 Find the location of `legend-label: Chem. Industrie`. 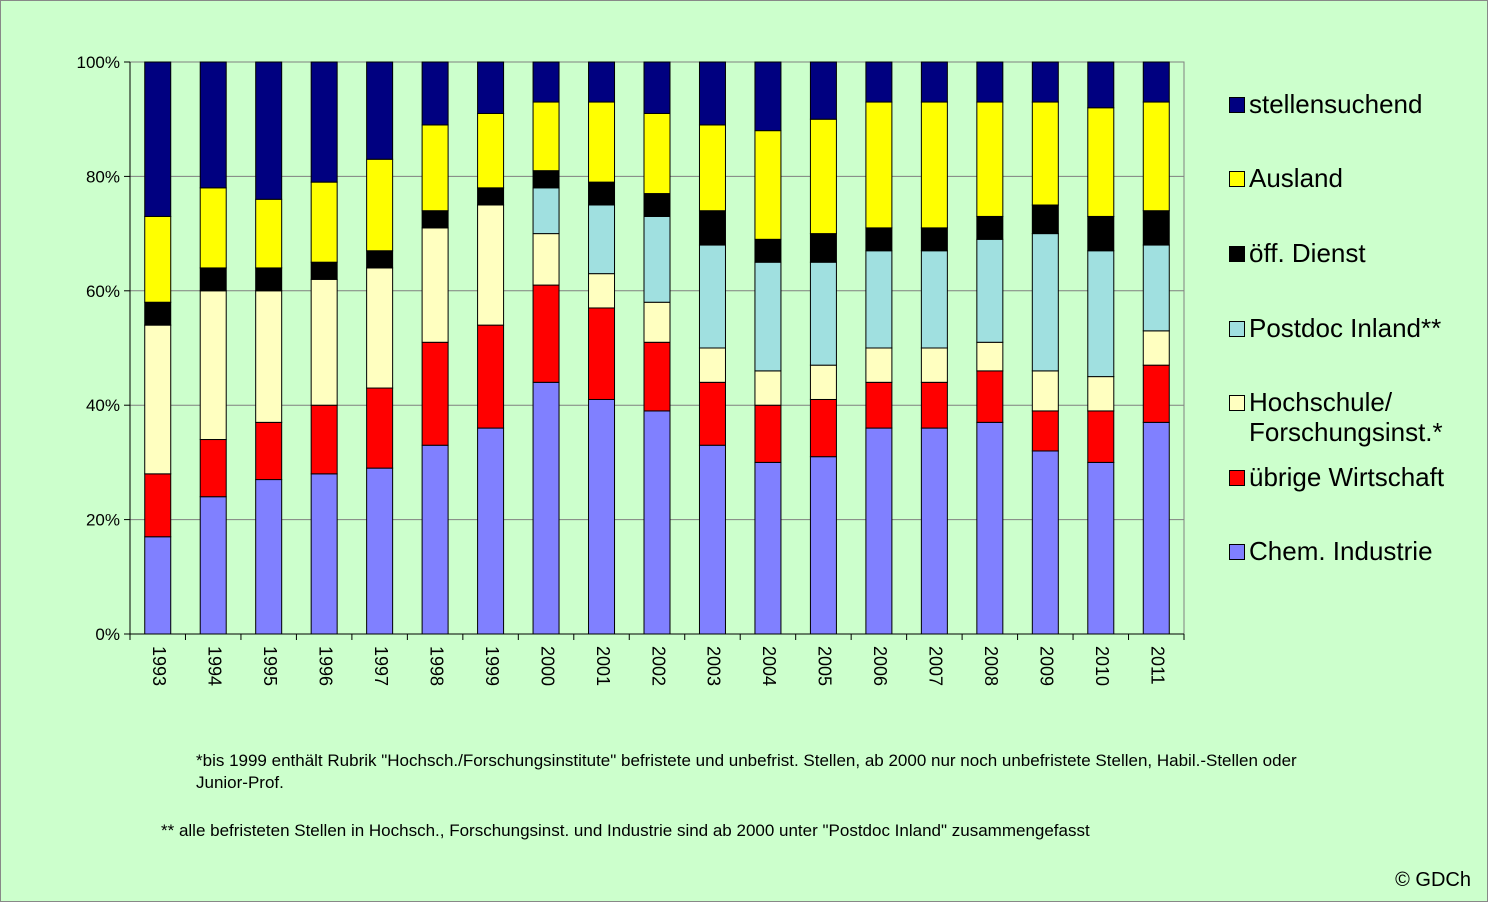

legend-label: Chem. Industrie is located at coordinates (1341, 551).